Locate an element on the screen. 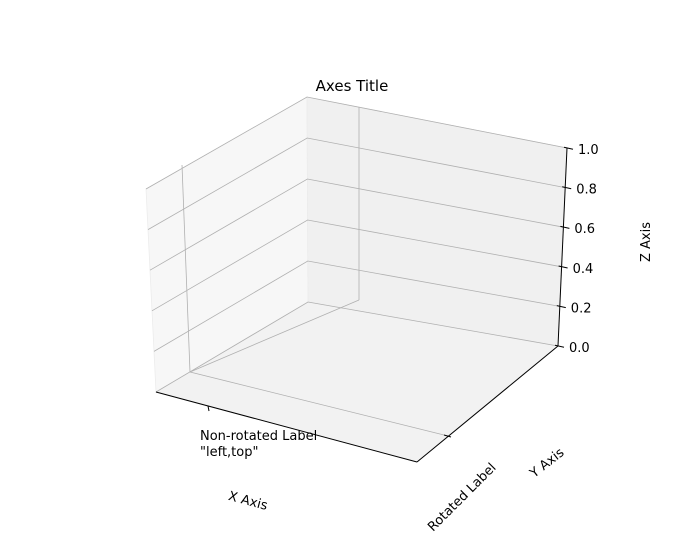 This screenshot has height=554, width=687. grid-line-side-vertical is located at coordinates (186, 268).